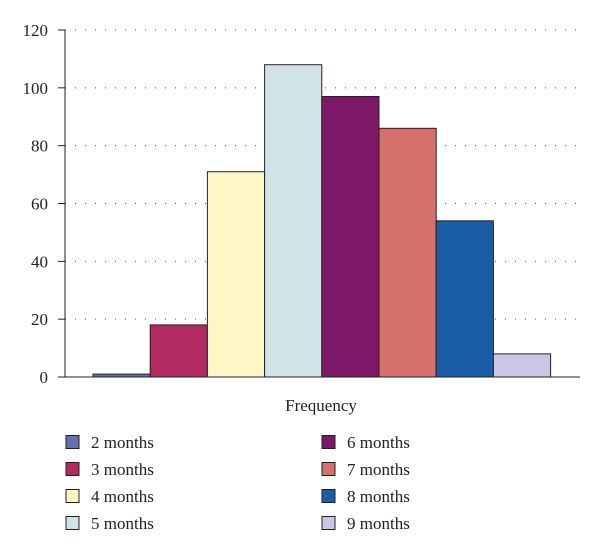 The image size is (600, 555). I want to click on legend-item: 7 months, so click(365, 469).